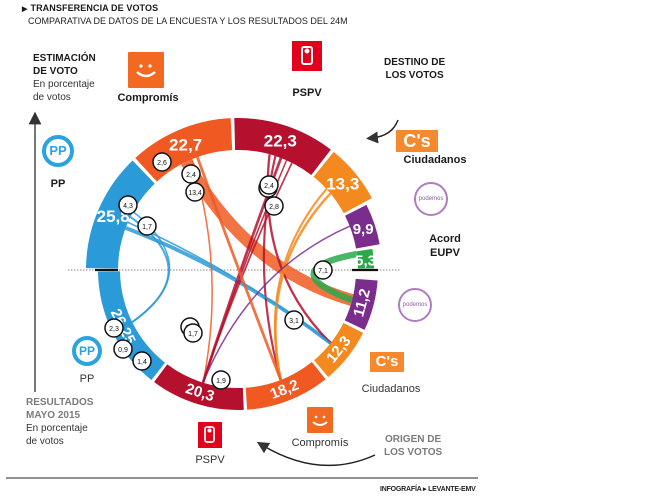 Image resolution: width=654 pixels, height=498 pixels. What do you see at coordinates (185, 144) in the screenshot?
I see `arc-value-label: 22,7` at bounding box center [185, 144].